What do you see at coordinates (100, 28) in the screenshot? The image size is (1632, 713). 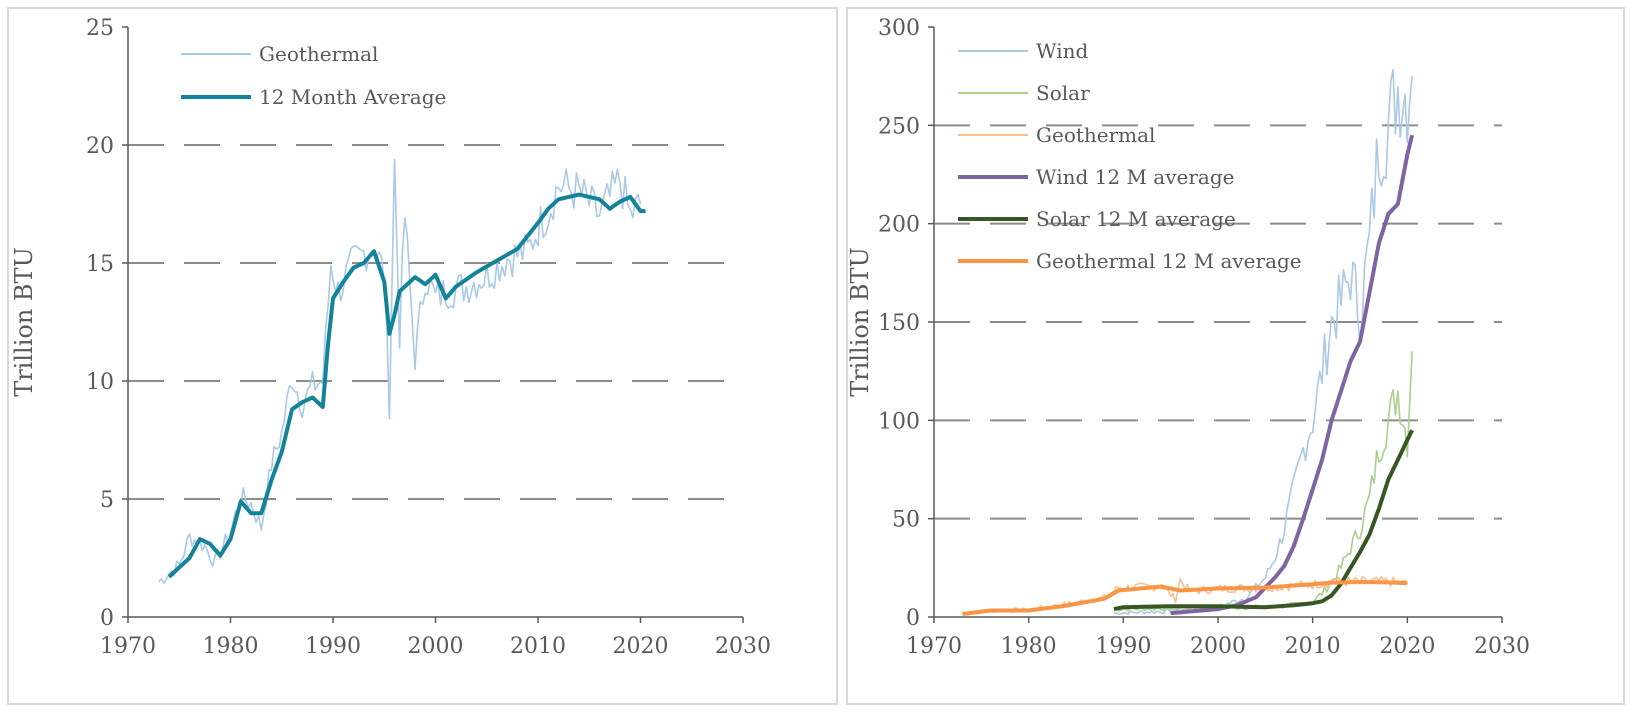 I see `y-tick-label: 25` at bounding box center [100, 28].